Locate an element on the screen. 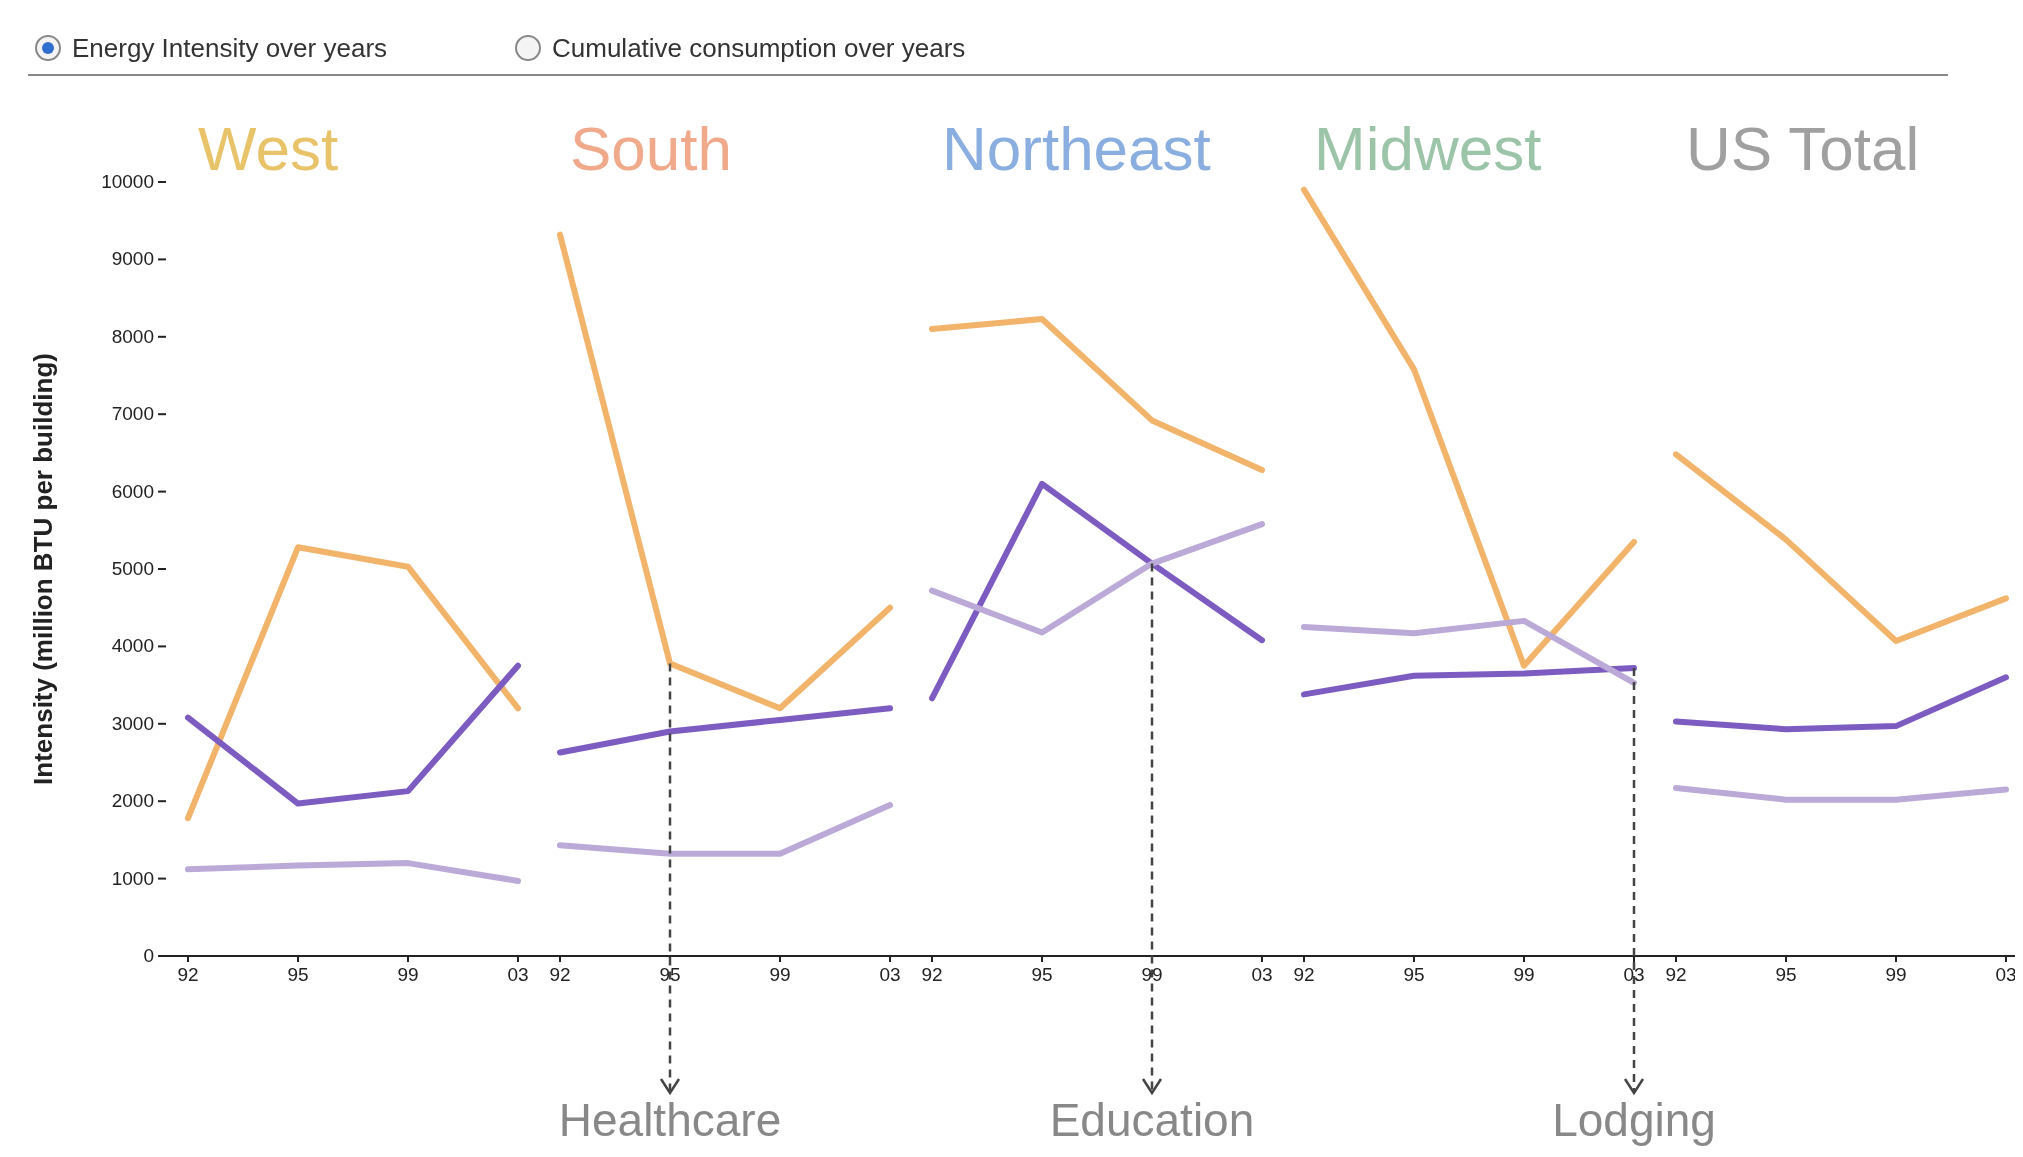 This screenshot has height=1157, width=2023. chart-title: West is located at coordinates (268, 148).